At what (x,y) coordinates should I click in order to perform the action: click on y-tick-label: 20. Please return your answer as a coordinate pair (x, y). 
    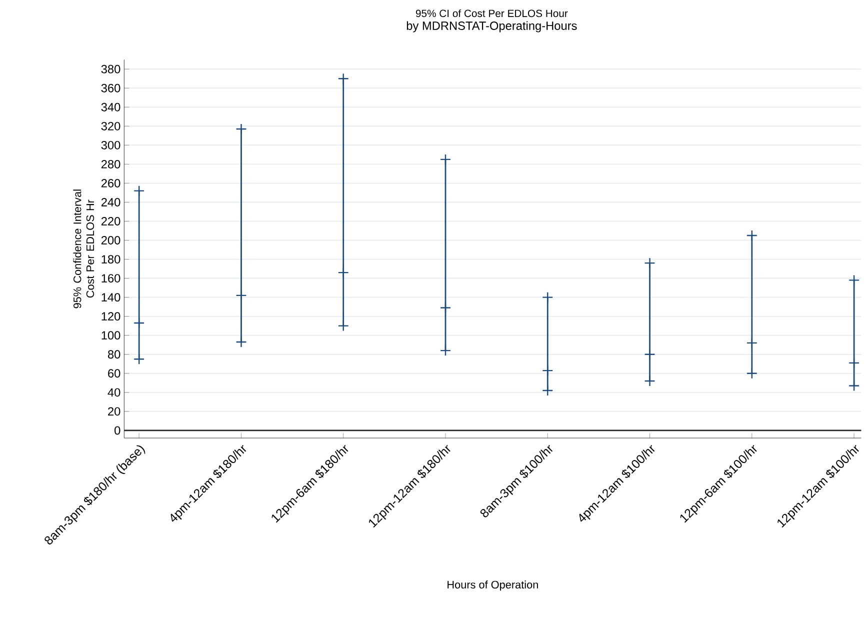
    Looking at the image, I should click on (114, 411).